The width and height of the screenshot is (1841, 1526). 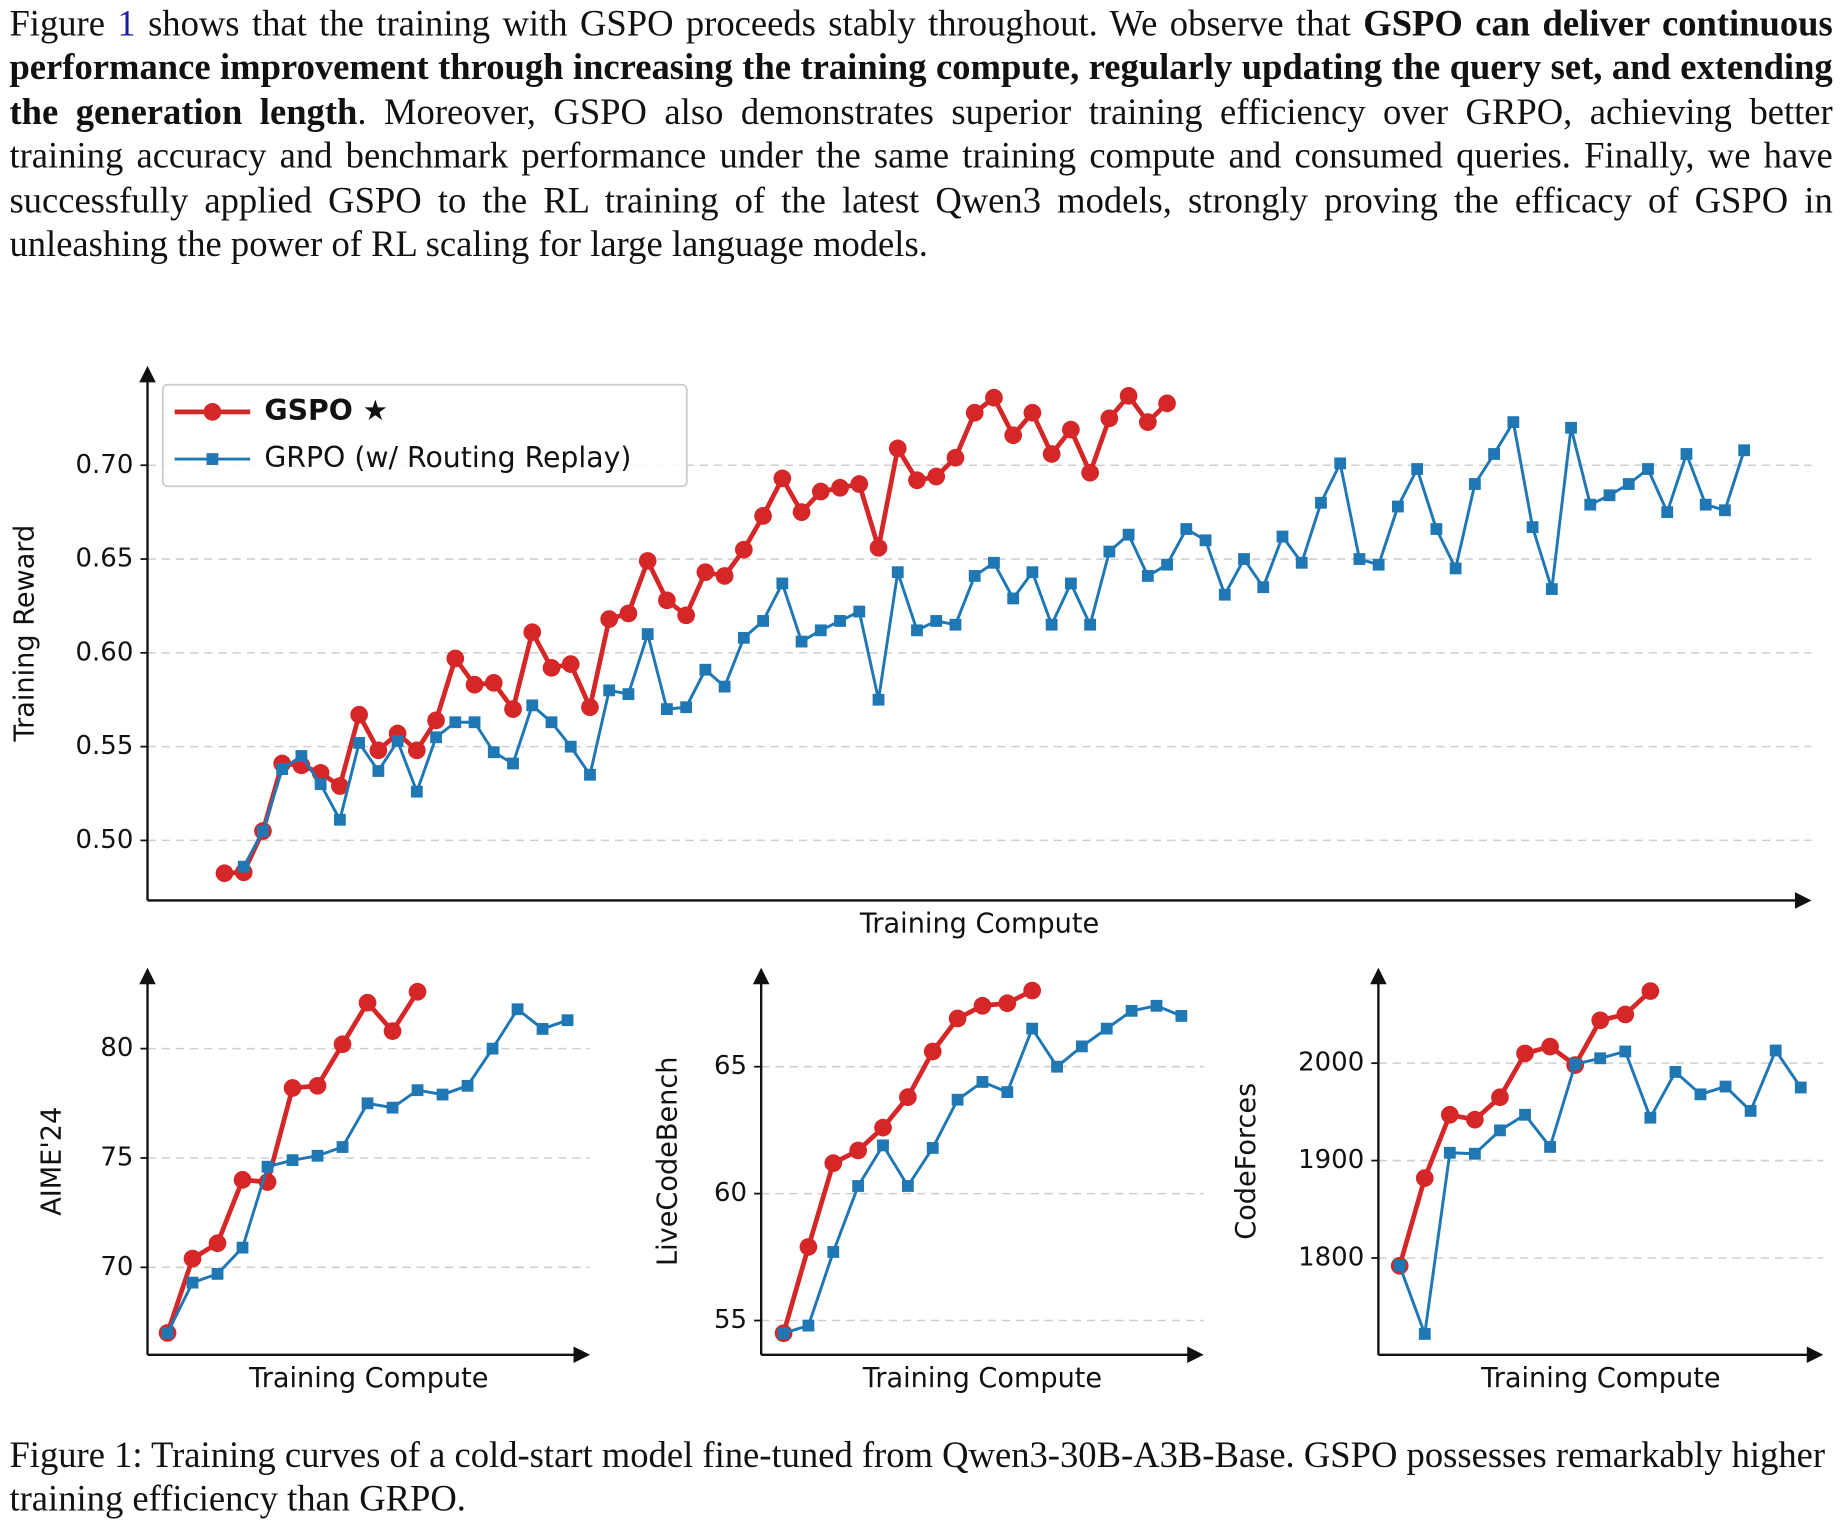 What do you see at coordinates (116, 1048) in the screenshot?
I see `y-tick-label: 80` at bounding box center [116, 1048].